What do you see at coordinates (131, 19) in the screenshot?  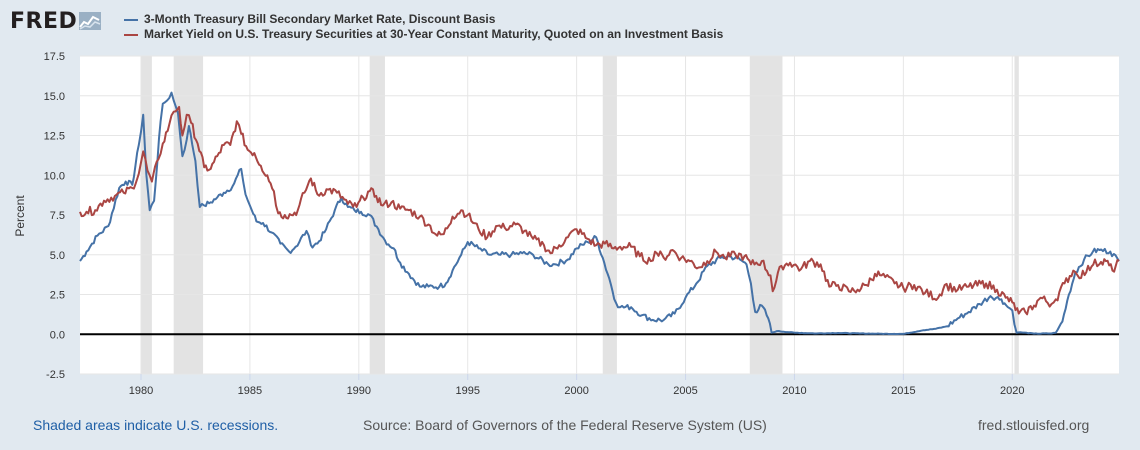 I see `legend-swatch-tbill` at bounding box center [131, 19].